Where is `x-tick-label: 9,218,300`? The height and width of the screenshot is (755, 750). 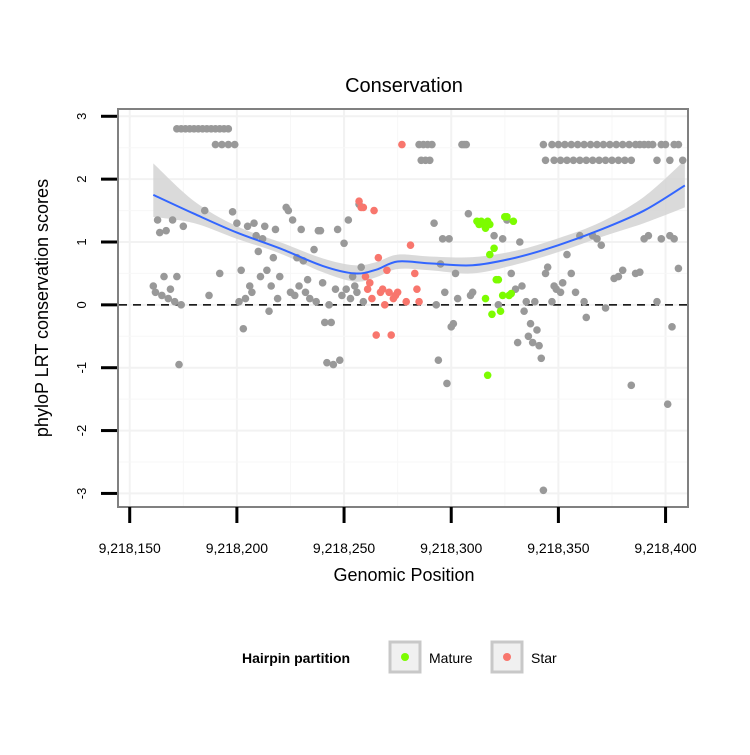
x-tick-label: 9,218,300 is located at coordinates (451, 548).